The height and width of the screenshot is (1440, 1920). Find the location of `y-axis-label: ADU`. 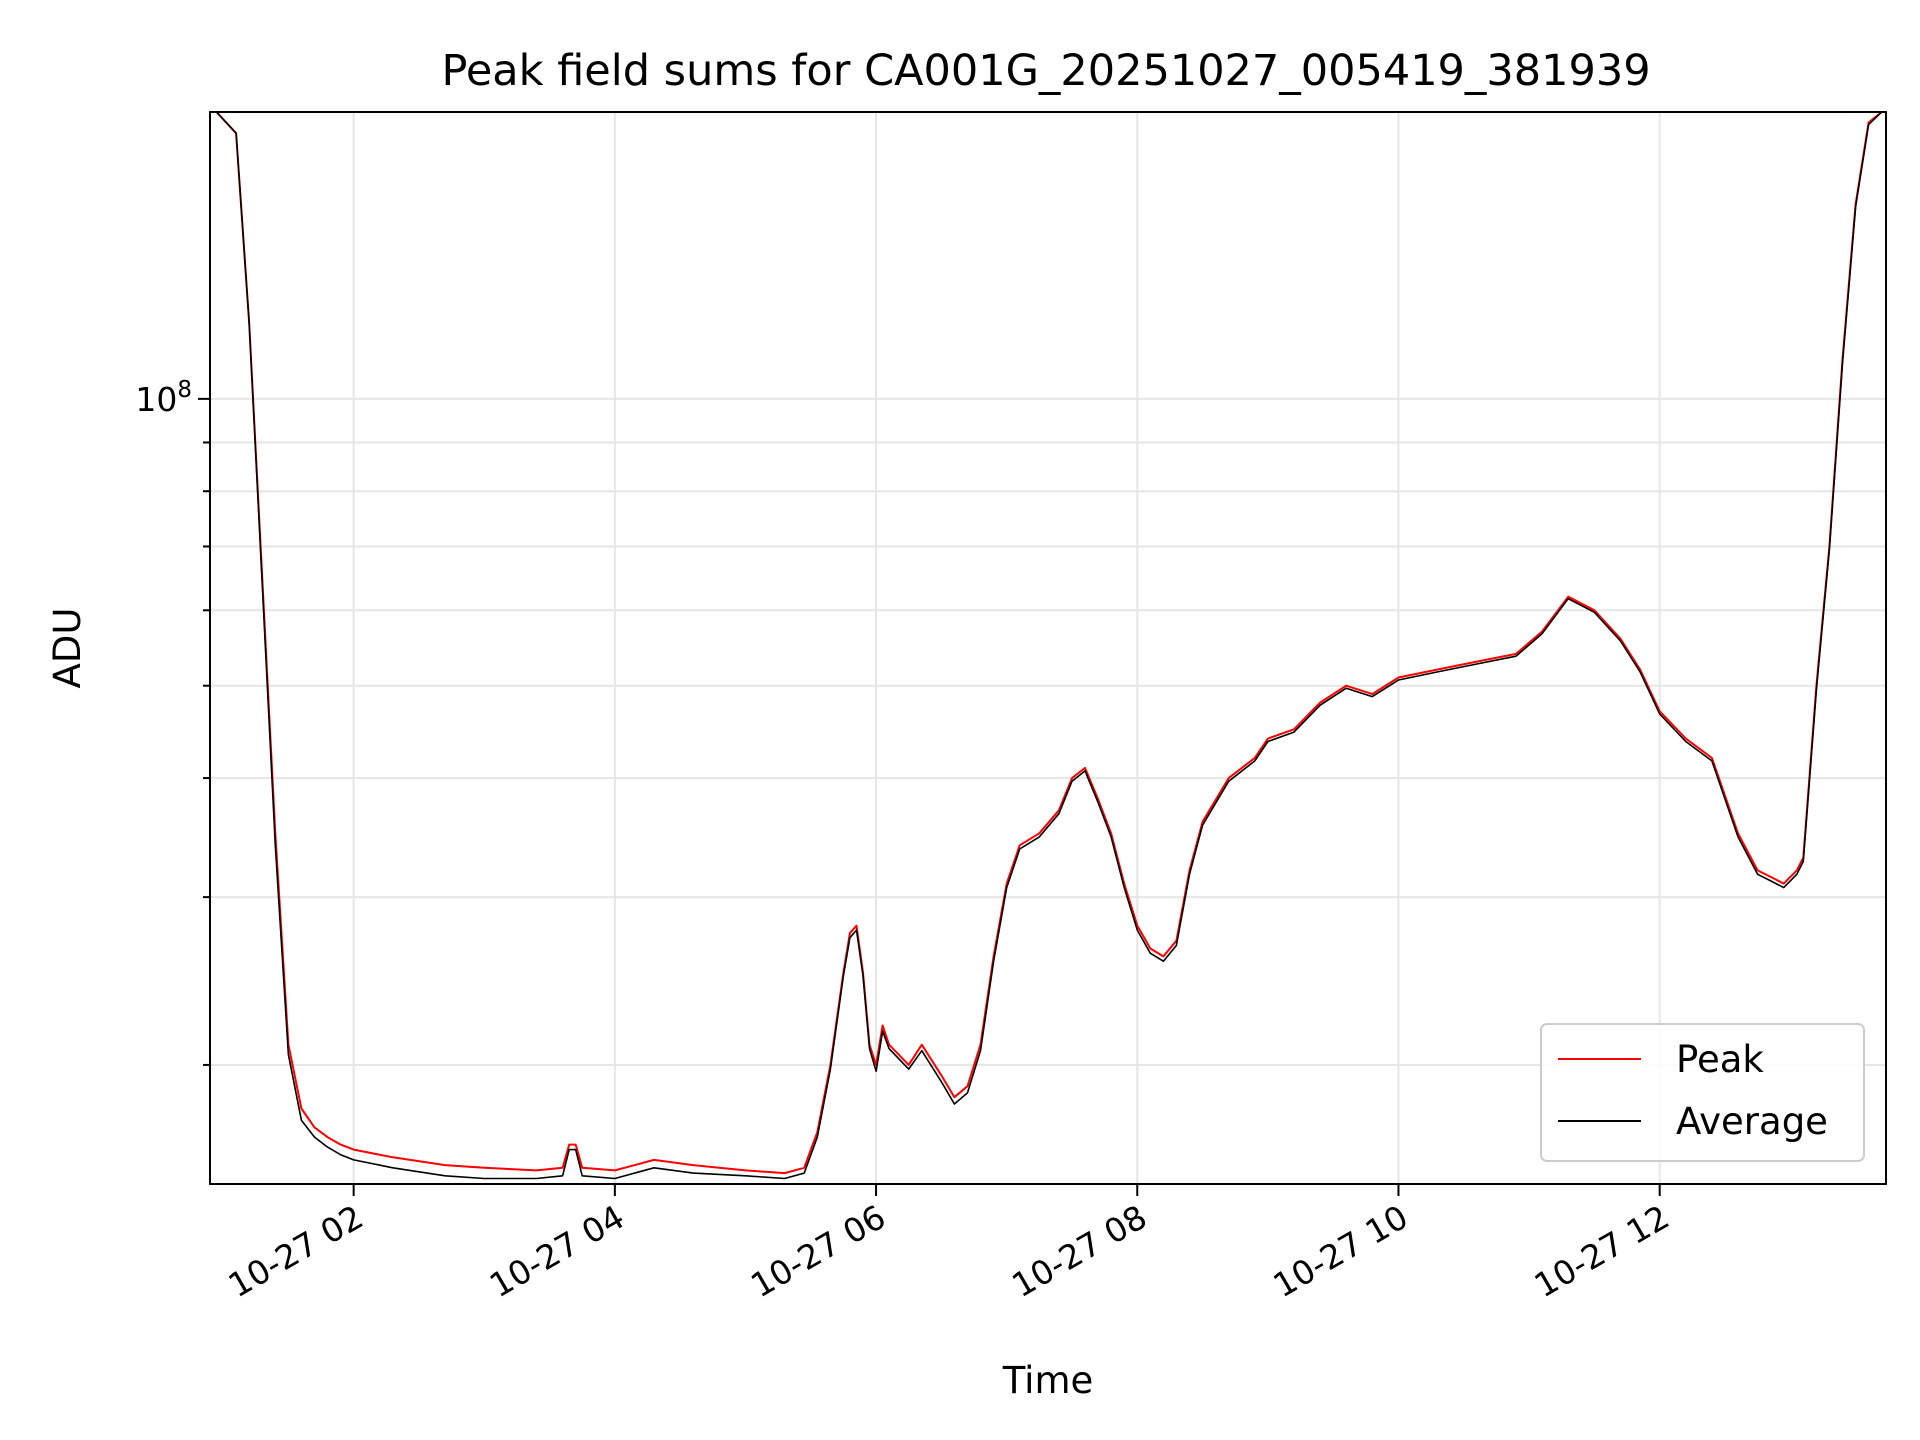

y-axis-label: ADU is located at coordinates (67, 648).